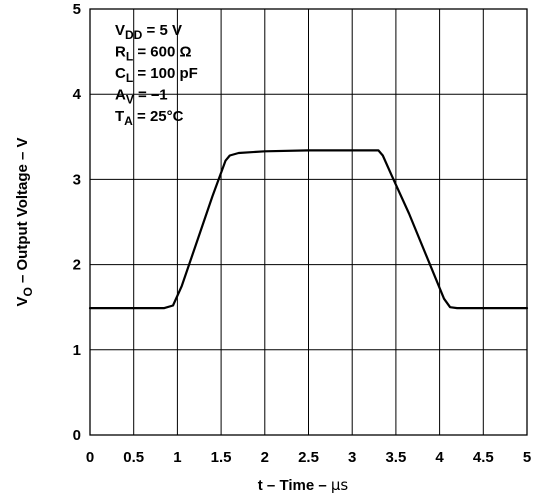 The width and height of the screenshot is (556, 503). I want to click on condition-value: = –1, so click(151, 95).